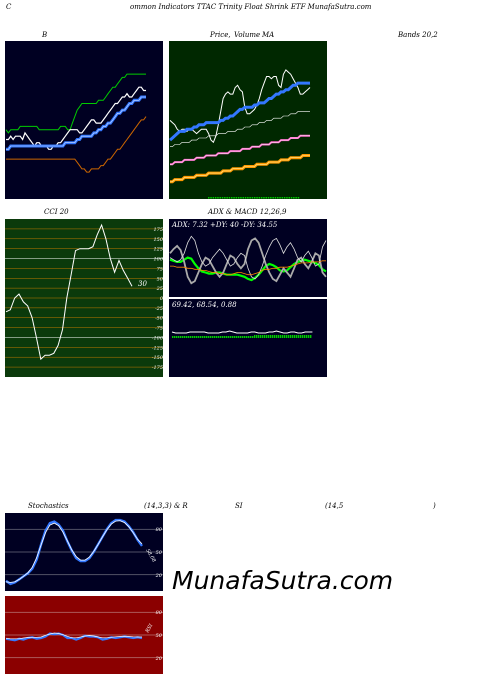  I want to click on ma-short-line, so click(239, 111).